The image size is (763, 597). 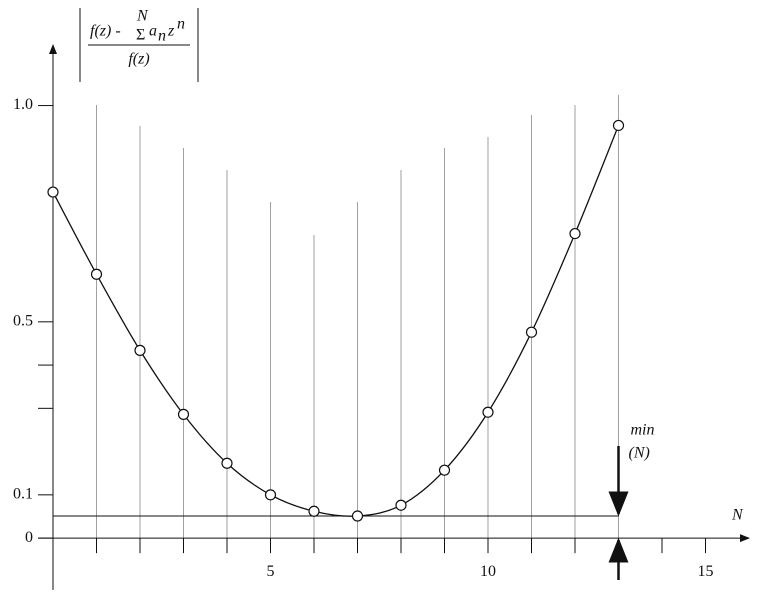 What do you see at coordinates (23, 494) in the screenshot?
I see `y-tick-label: 0.1` at bounding box center [23, 494].